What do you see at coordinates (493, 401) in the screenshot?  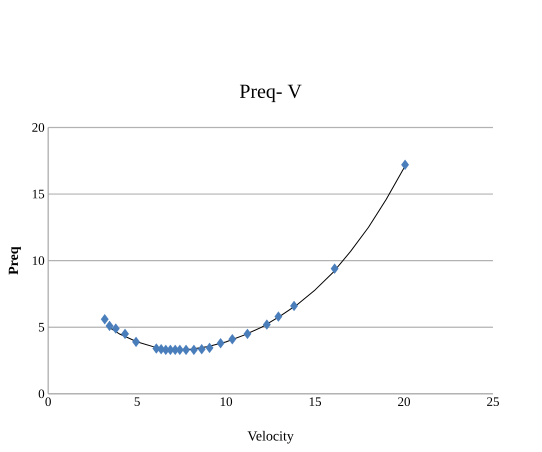 I see `x-tick-label: 25` at bounding box center [493, 401].